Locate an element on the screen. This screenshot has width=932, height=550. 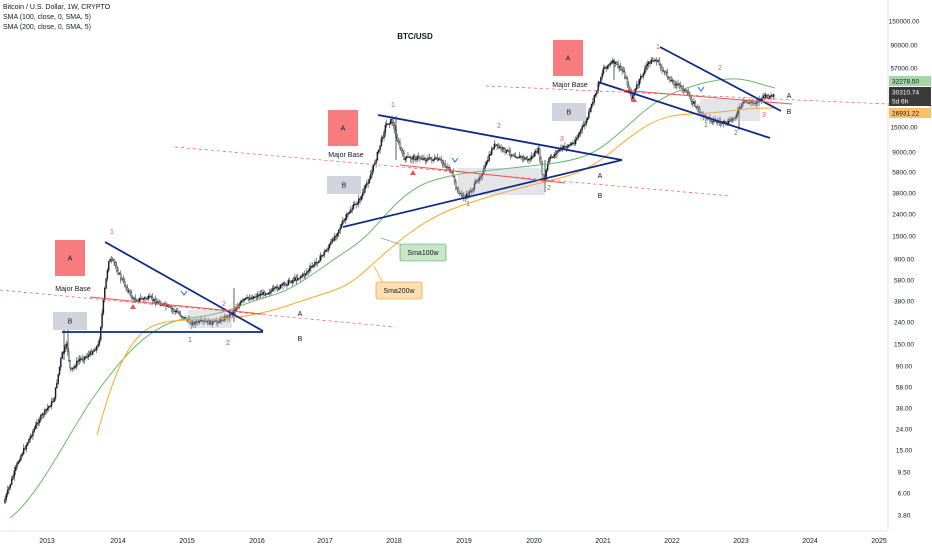
legend-symbol: Bitcoin / U.S. Dollar, 1W, CRYPTO is located at coordinates (57, 7).